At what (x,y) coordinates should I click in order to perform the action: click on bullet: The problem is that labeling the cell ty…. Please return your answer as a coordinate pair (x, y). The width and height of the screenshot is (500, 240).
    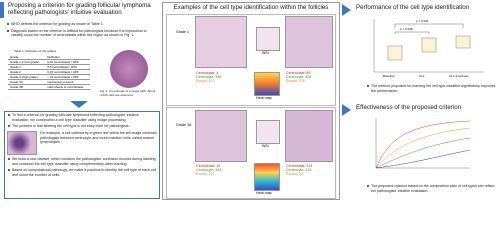
    Looking at the image, I should click on (82, 126).